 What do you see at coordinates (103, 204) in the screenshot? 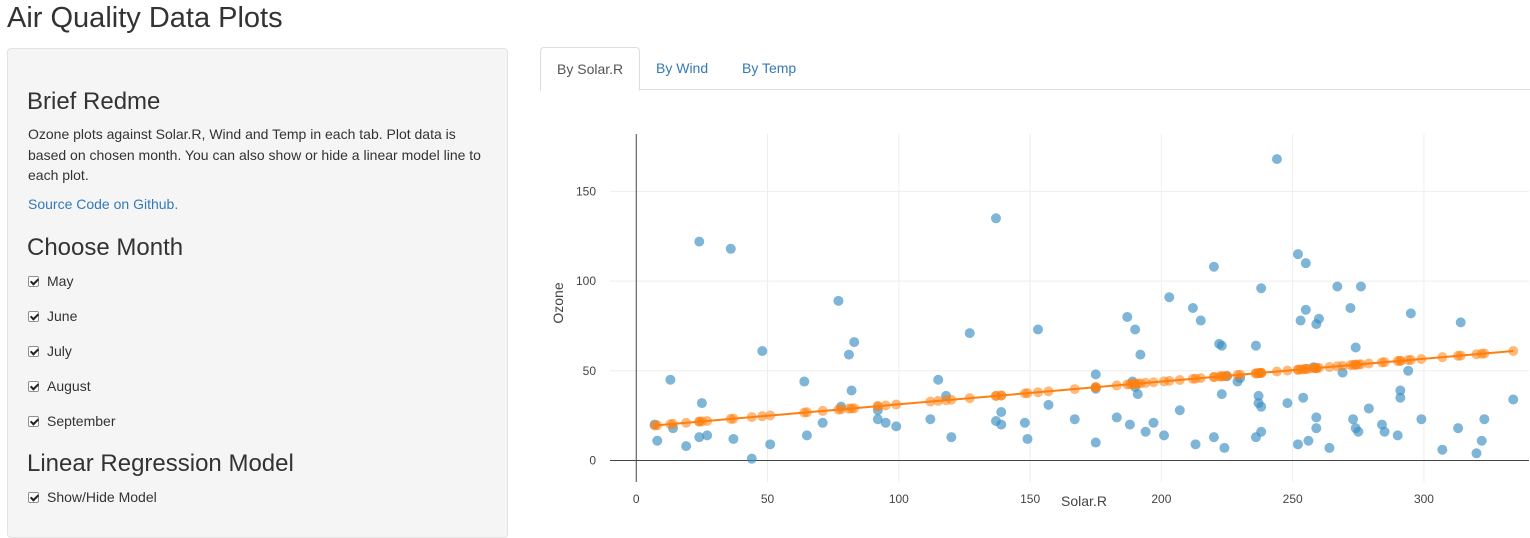
I see `source-code-link: Source Code on Github.` at bounding box center [103, 204].